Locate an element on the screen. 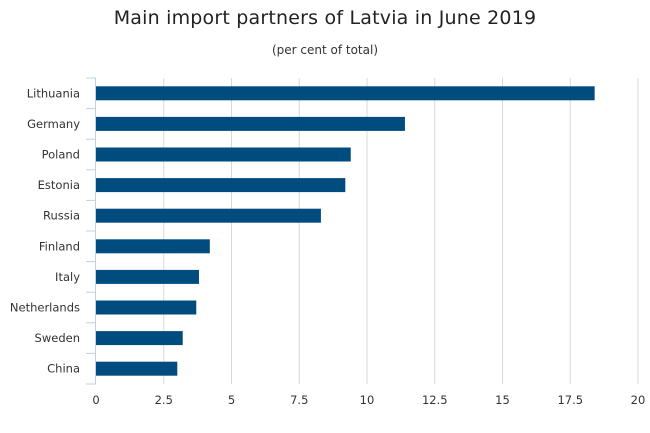 This screenshot has width=650, height=433. x-tick-label: 0 is located at coordinates (95, 400).